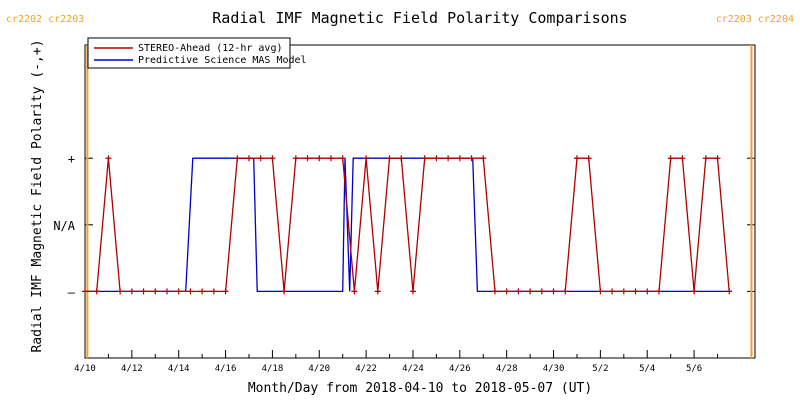  I want to click on carrington-labels: cr2202 cr2203 cr2203 cr2204, so click(400, 19).